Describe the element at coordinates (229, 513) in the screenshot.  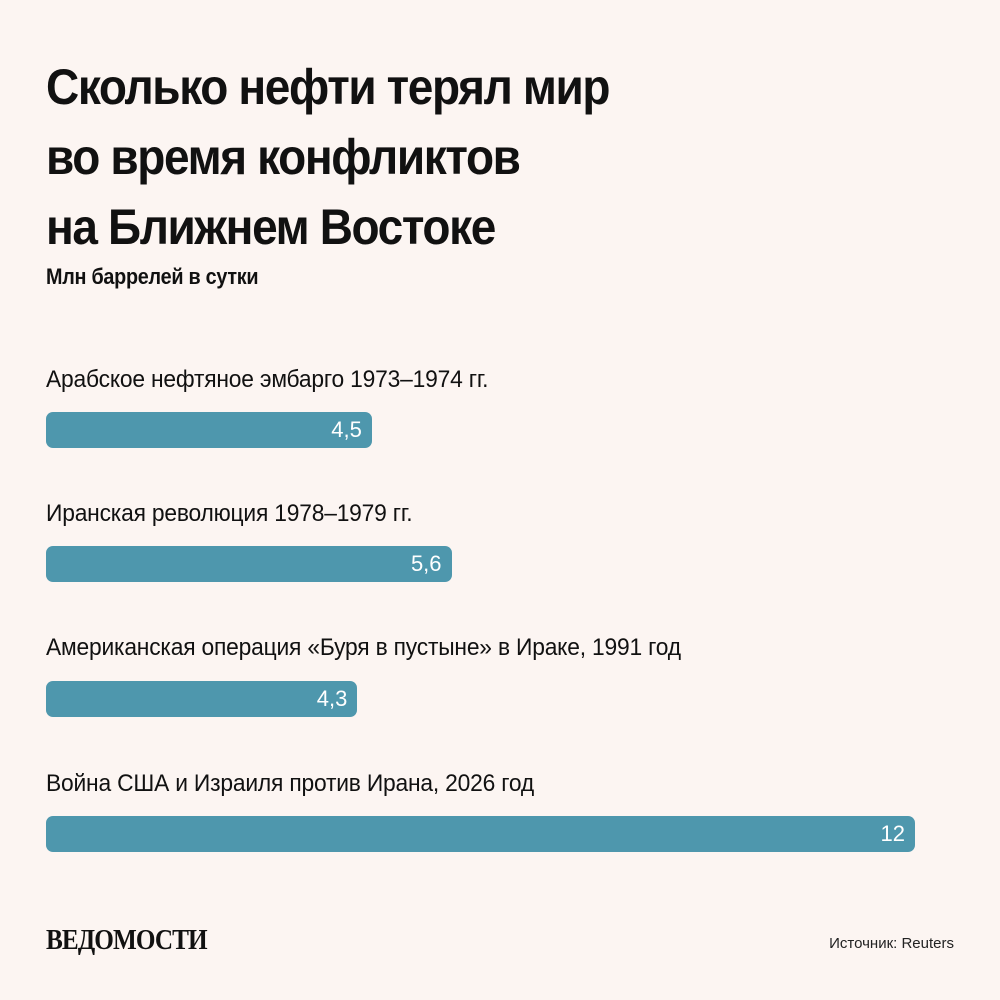
I see `row-label-iranian-revolution: Иранская революция 1978–1979 гг.` at that location.